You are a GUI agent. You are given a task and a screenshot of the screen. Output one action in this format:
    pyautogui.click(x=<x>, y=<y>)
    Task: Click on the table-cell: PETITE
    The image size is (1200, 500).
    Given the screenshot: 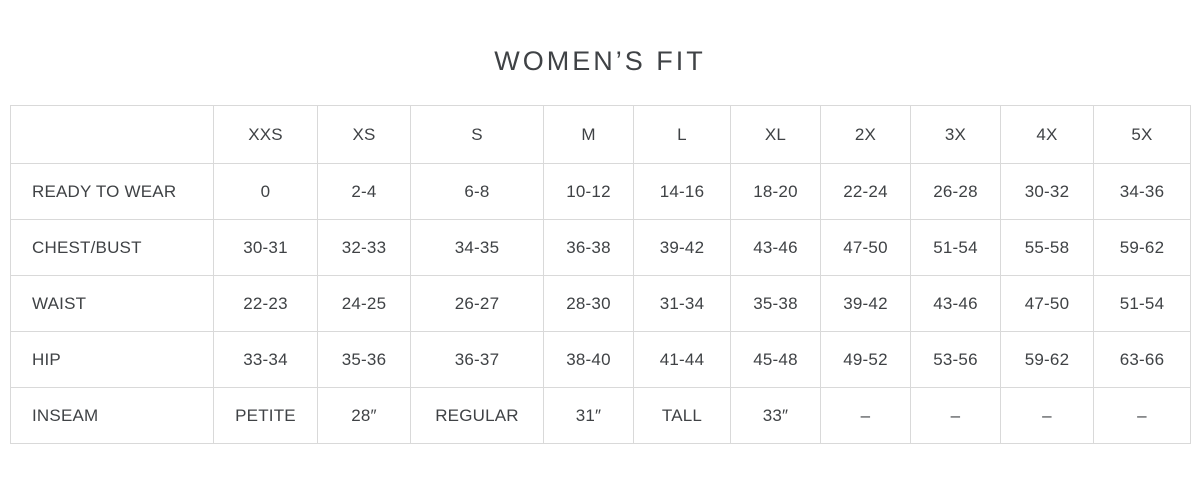 What is the action you would take?
    pyautogui.click(x=265, y=415)
    